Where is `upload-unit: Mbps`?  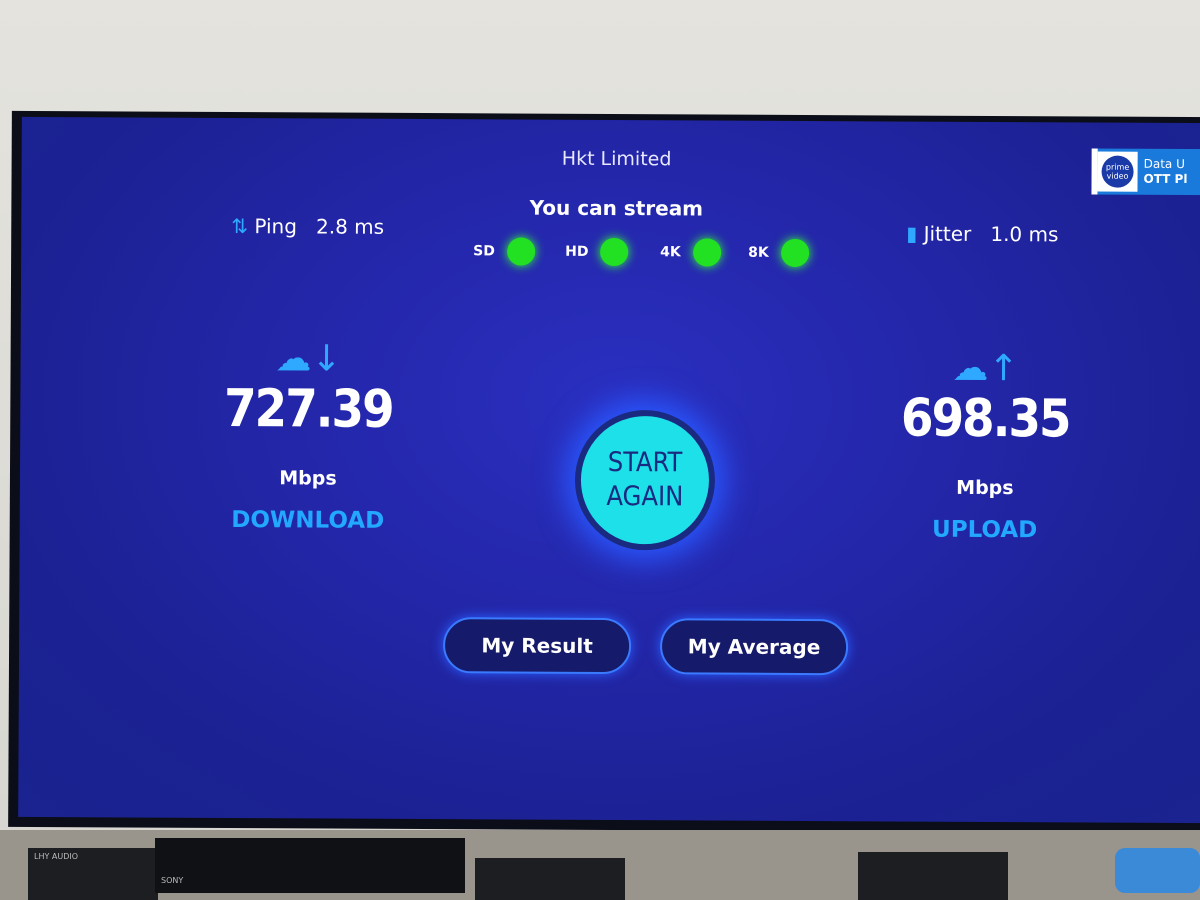
upload-unit: Mbps is located at coordinates (985, 488).